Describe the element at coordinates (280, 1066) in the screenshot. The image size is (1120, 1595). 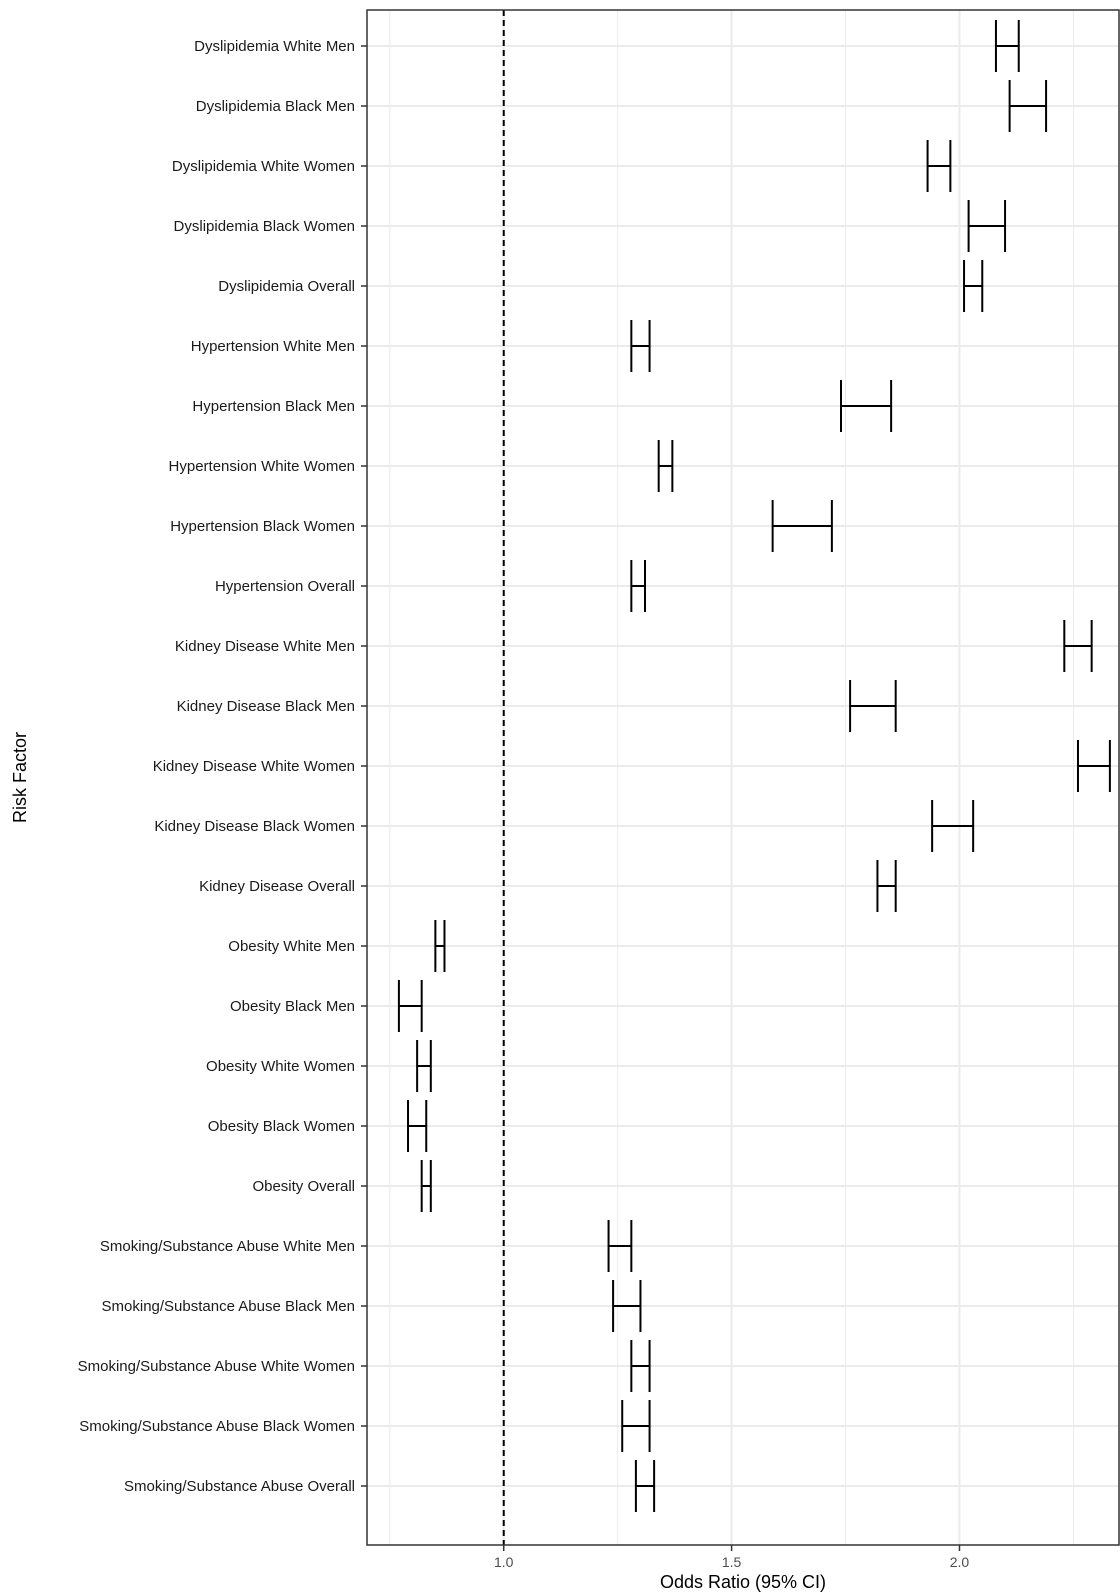
I see `y-tick-label: Obesity White Women` at that location.